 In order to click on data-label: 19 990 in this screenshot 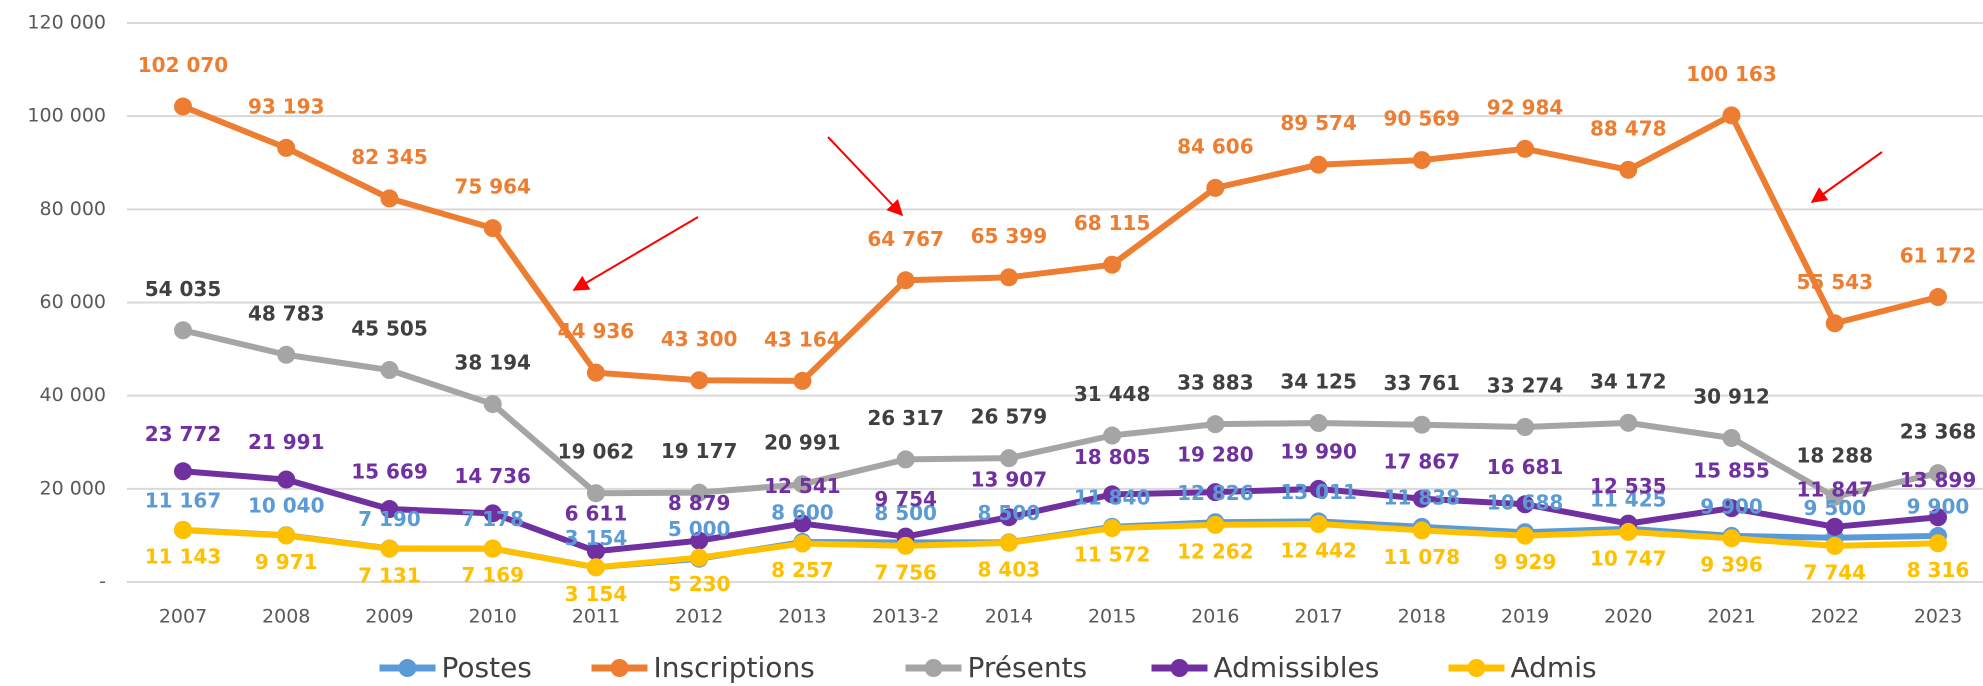, I will do `click(1318, 451)`.